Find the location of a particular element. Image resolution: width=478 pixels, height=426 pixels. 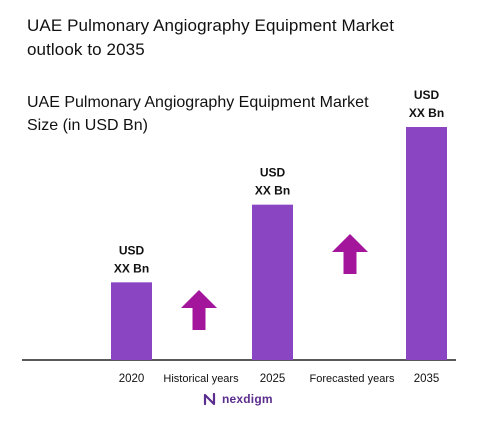

brand-logo: nexdigm is located at coordinates (238, 399).